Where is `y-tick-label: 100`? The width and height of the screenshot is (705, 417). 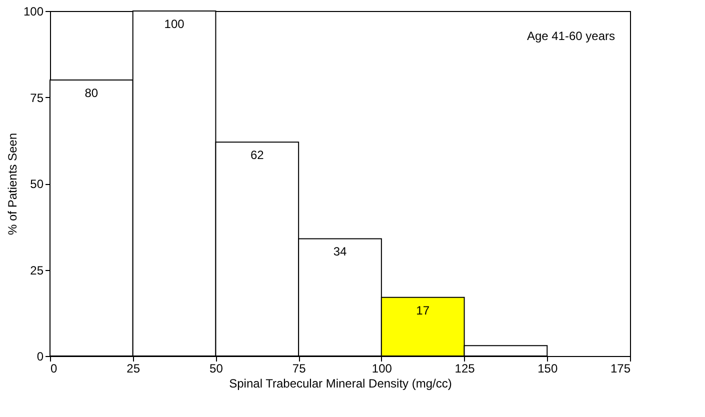 y-tick-label: 100 is located at coordinates (33, 11).